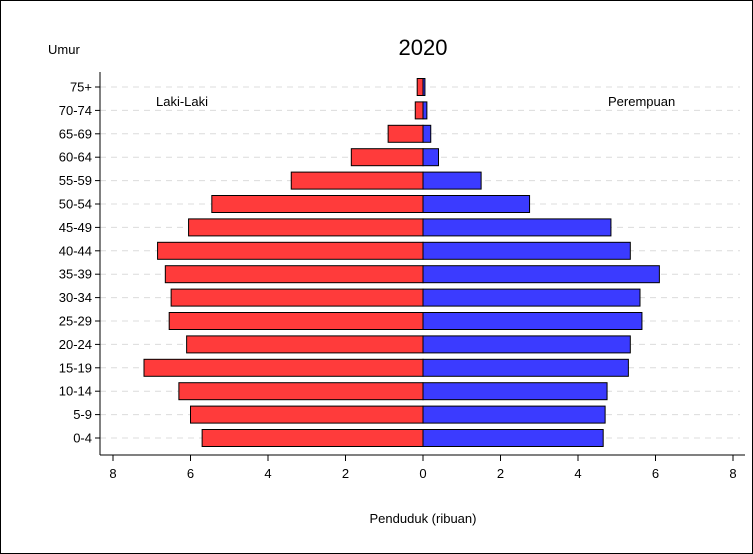 This screenshot has width=753, height=554. I want to click on y-tick-label: 60-64, so click(75, 157).